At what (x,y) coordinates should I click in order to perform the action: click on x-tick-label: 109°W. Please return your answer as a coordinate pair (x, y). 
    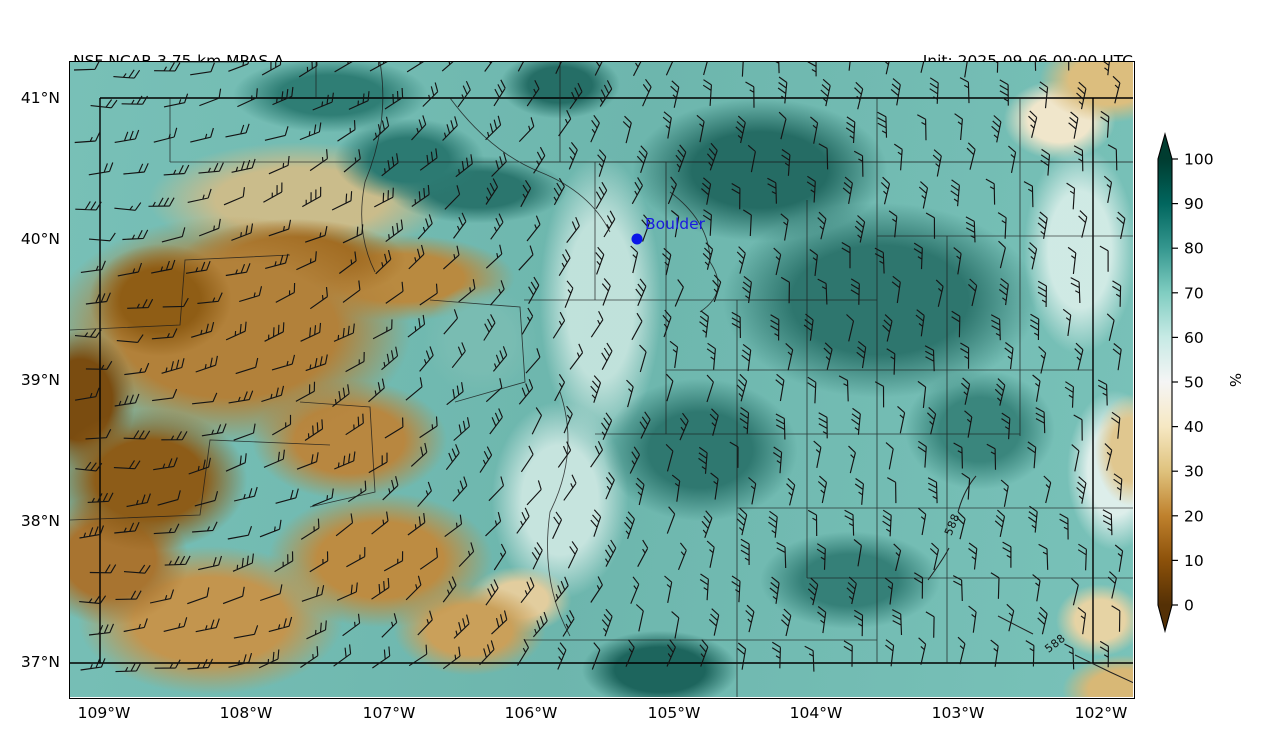
    Looking at the image, I should click on (104, 713).